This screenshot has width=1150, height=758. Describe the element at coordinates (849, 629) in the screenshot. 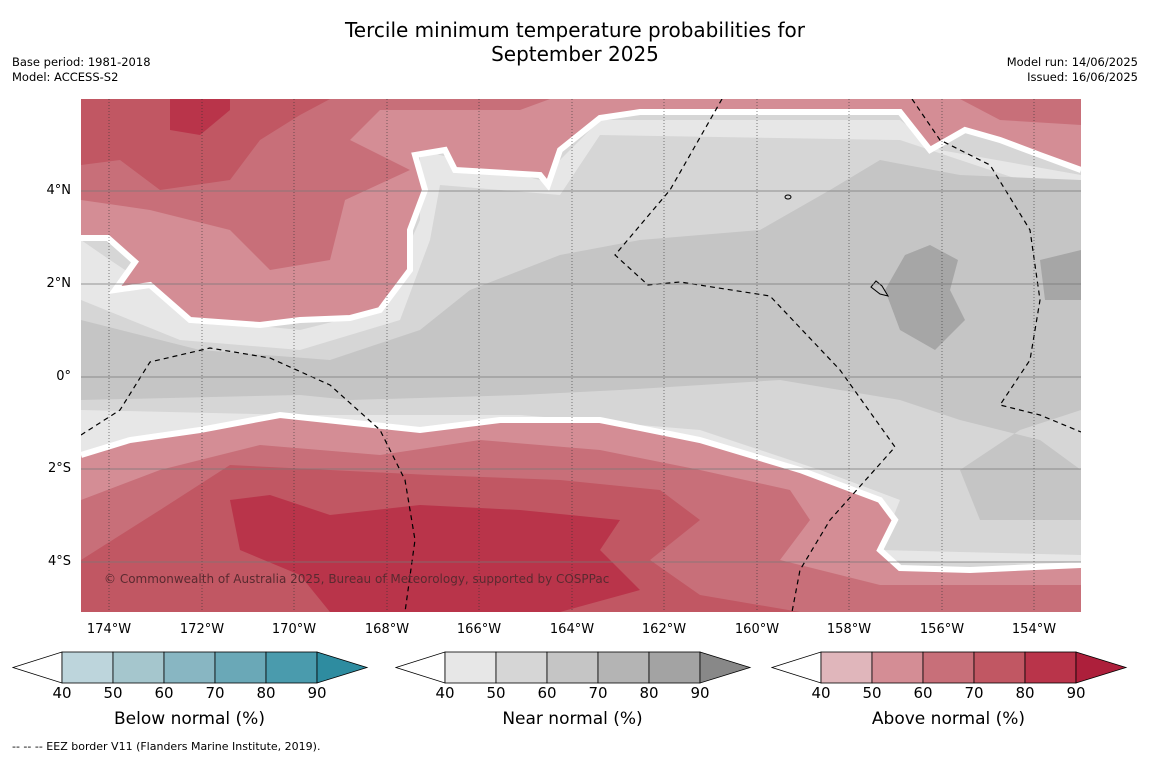

I see `lon-label: 158°W` at that location.